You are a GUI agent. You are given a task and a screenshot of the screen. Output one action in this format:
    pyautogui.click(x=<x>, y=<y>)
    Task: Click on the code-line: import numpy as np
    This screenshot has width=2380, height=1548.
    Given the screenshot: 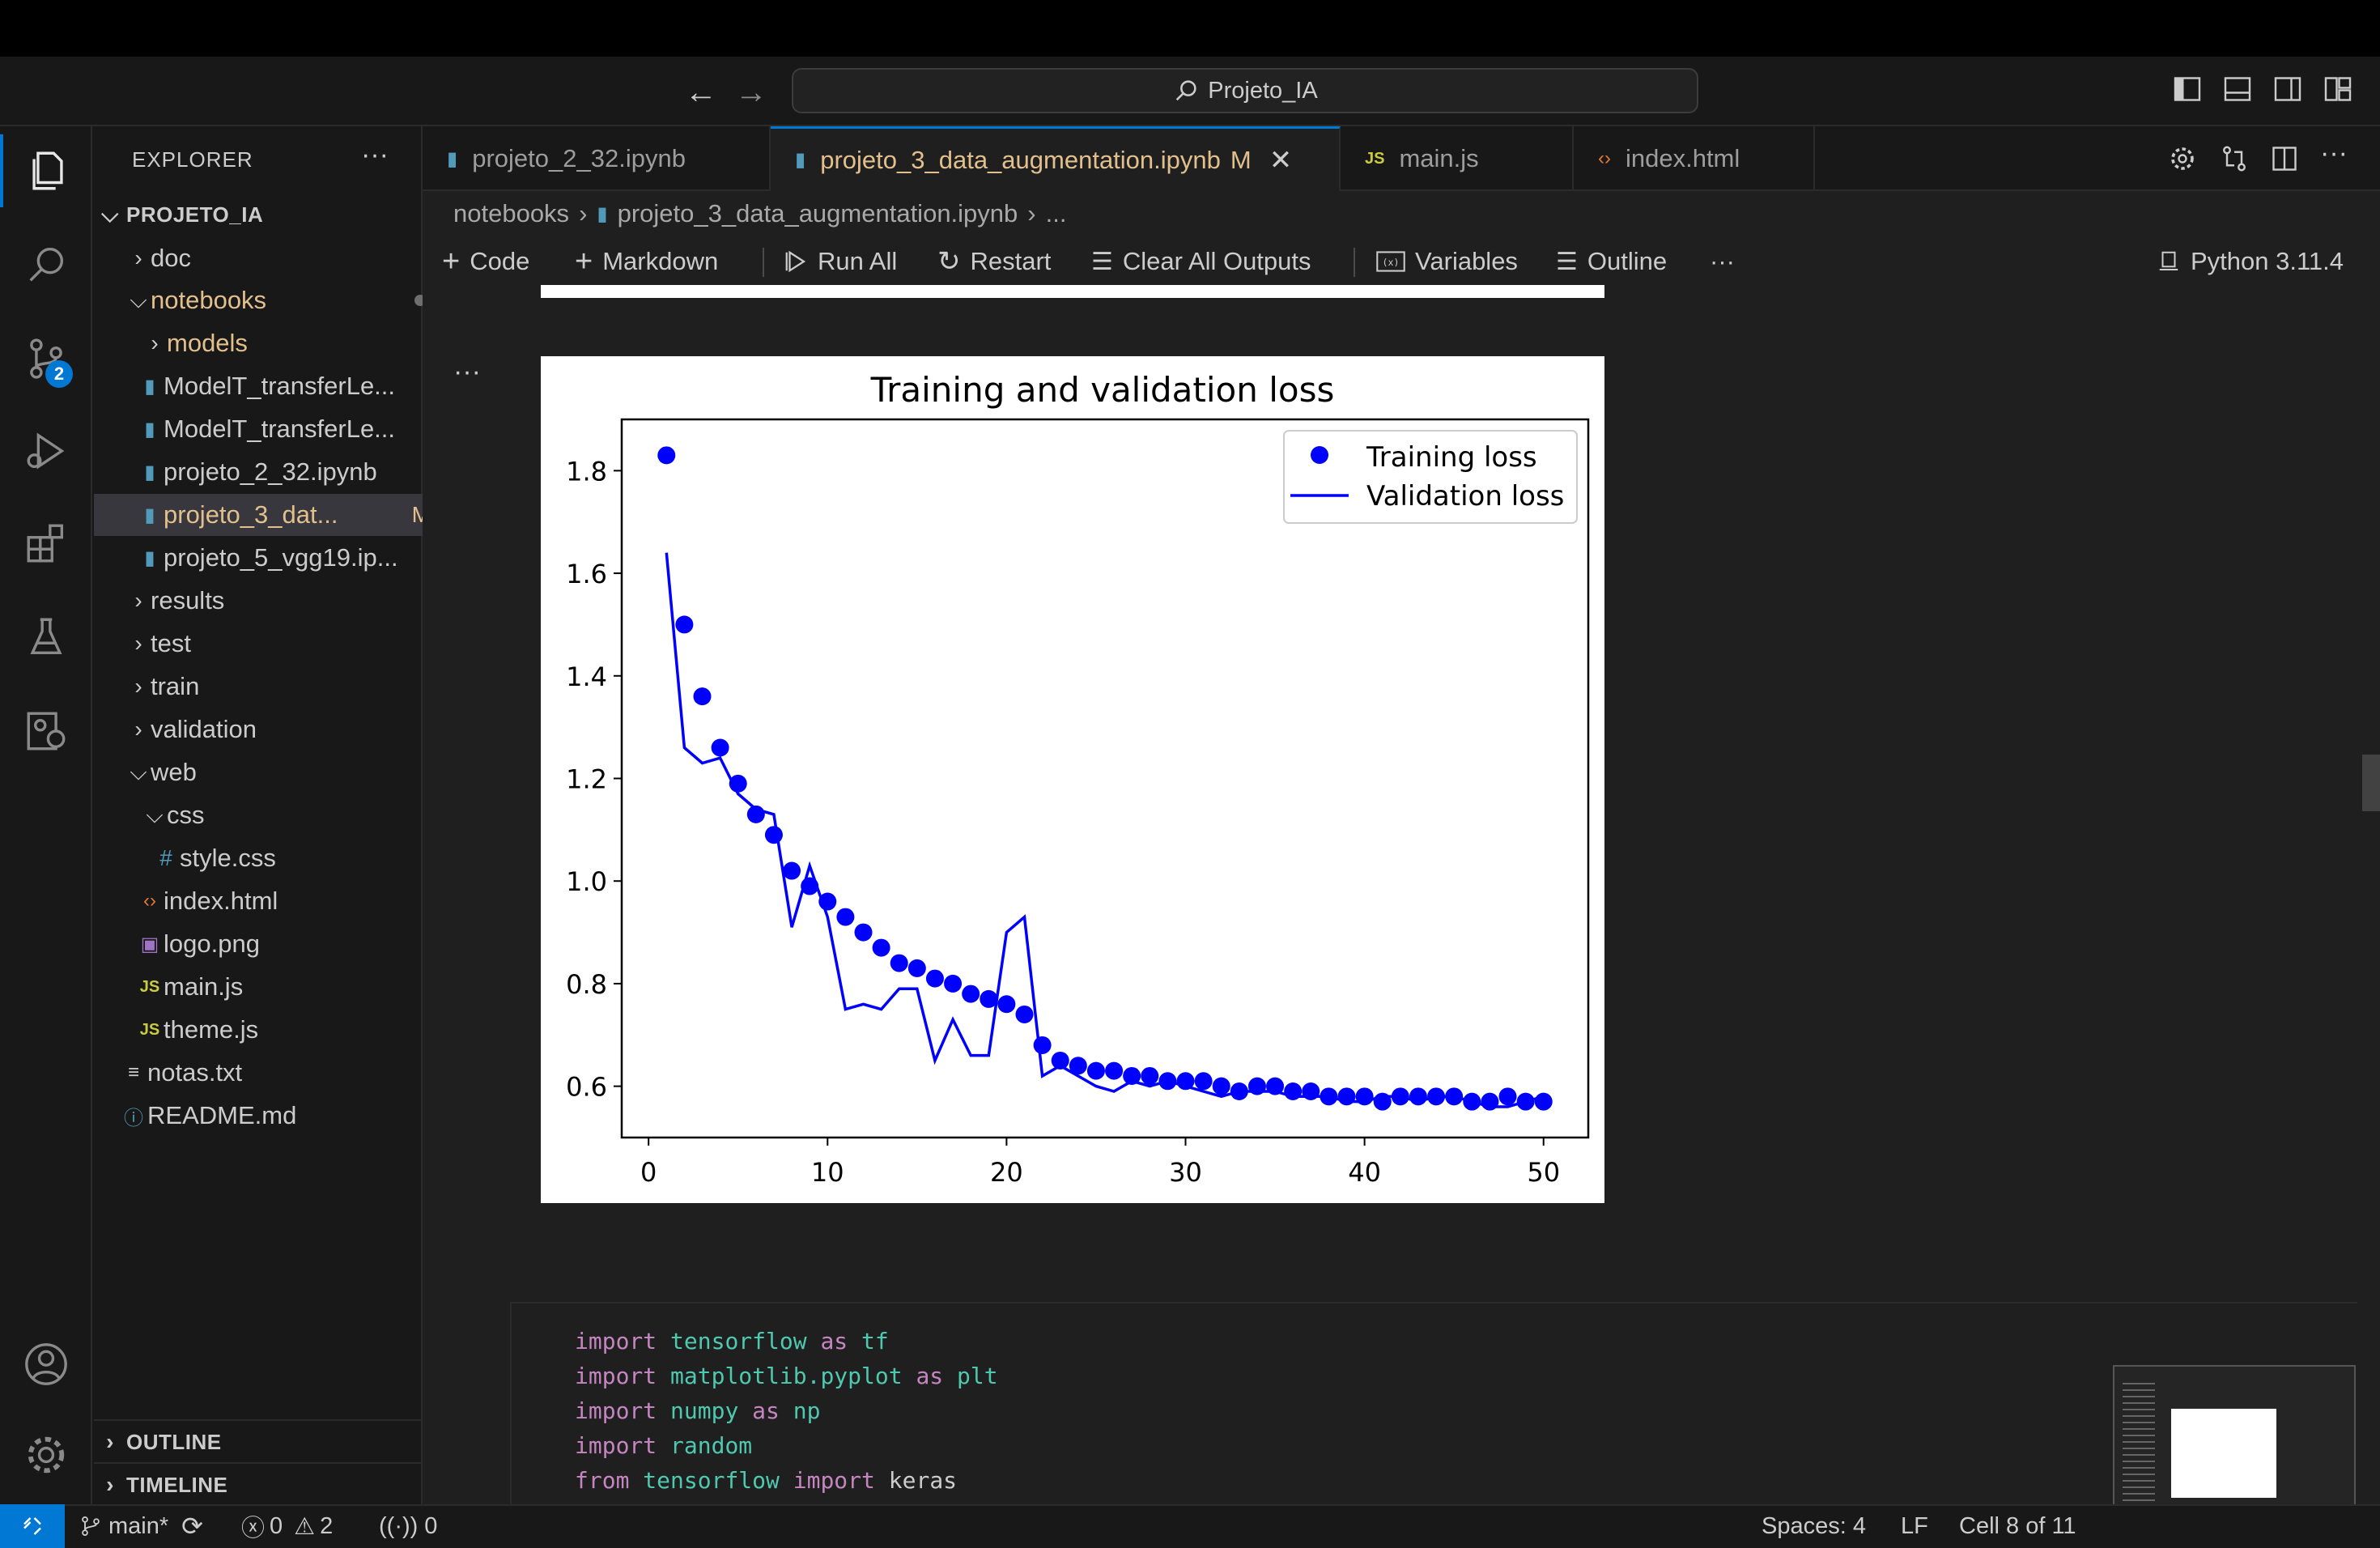 What is the action you would take?
    pyautogui.click(x=697, y=1410)
    